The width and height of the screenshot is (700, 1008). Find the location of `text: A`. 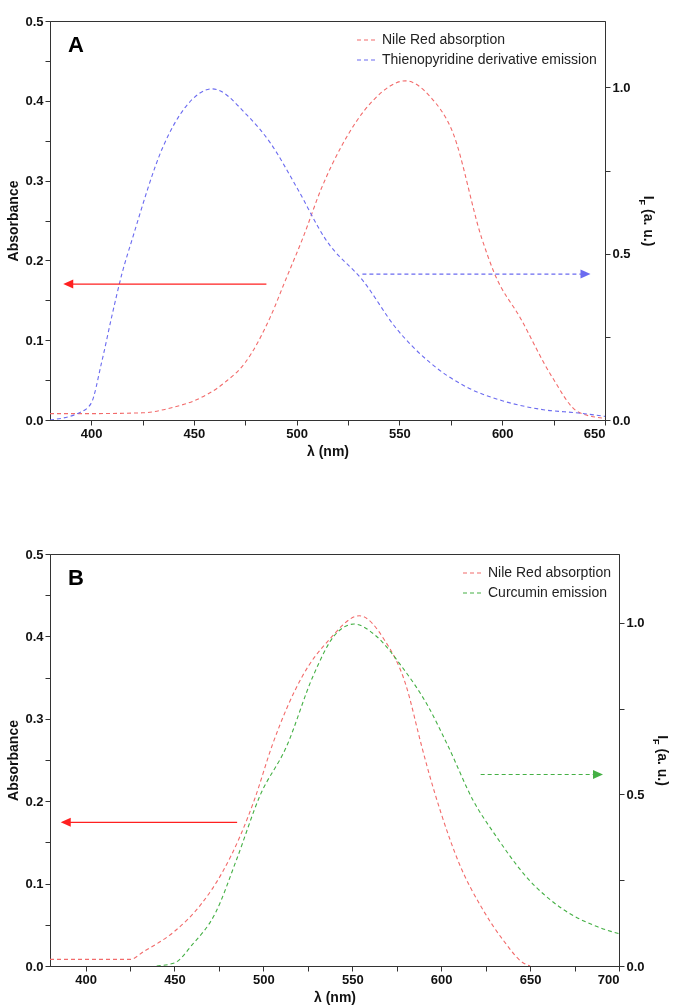

text: A is located at coordinates (76, 44).